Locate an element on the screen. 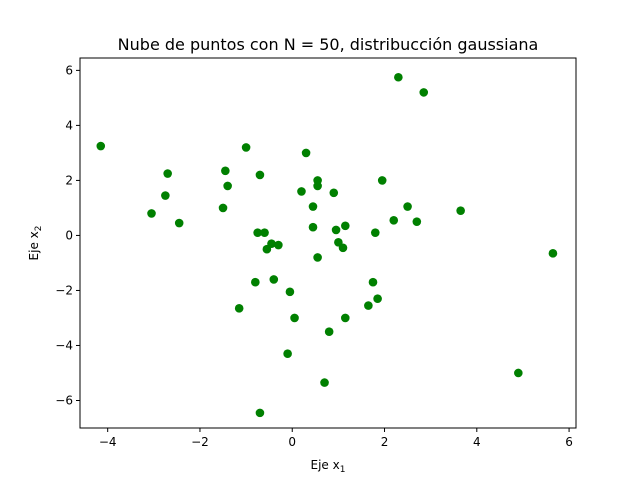 The width and height of the screenshot is (640, 480). y-tick-label: 6 is located at coordinates (69, 70).